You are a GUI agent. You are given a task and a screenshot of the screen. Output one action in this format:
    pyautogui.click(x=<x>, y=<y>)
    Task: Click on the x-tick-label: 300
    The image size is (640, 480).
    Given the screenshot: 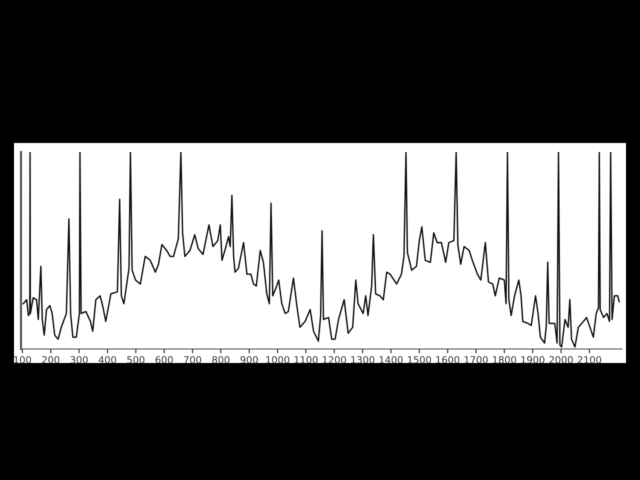 What is the action you would take?
    pyautogui.click(x=79, y=360)
    